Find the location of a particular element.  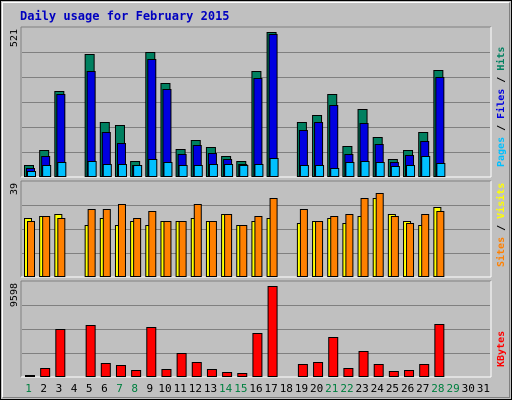

day-label-30: 30 is located at coordinates (468, 388).